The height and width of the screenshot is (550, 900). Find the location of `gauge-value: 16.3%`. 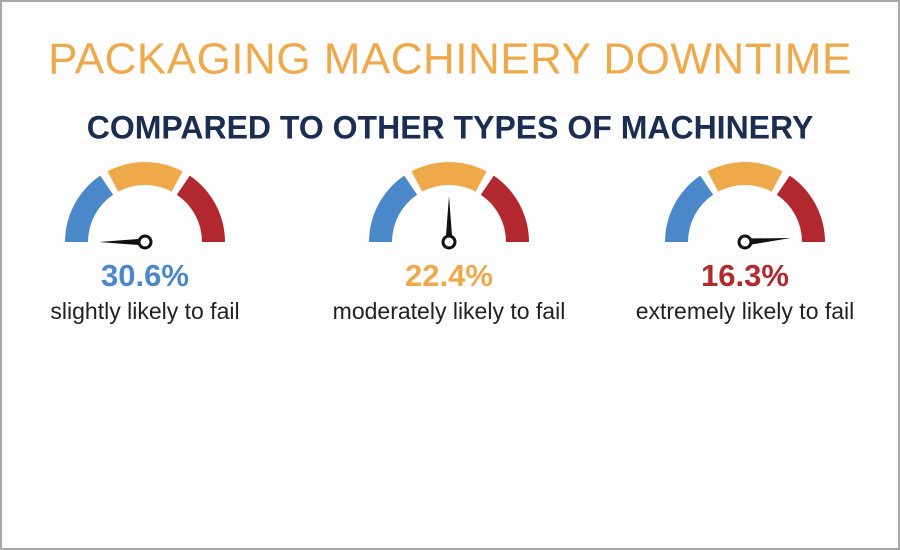

gauge-value: 16.3% is located at coordinates (745, 275).